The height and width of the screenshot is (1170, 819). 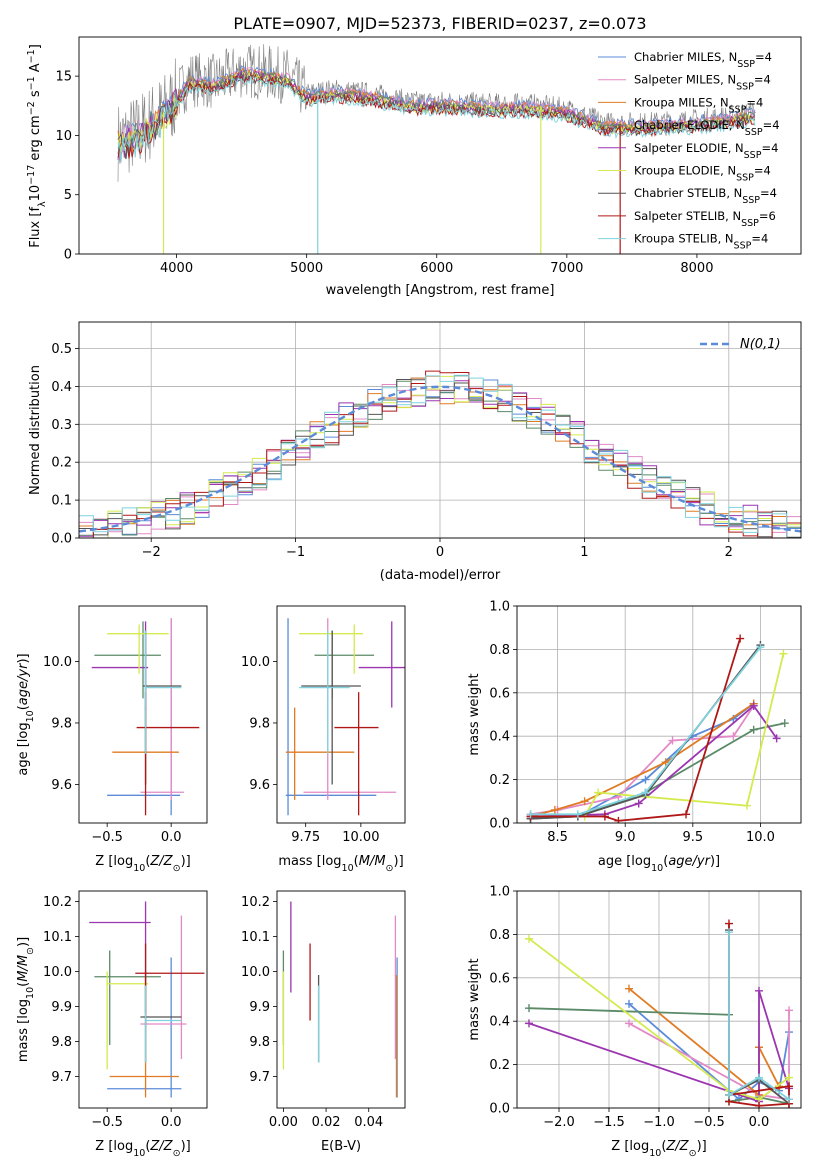 I want to click on y-tick-label: 0.3, so click(x=61, y=425).